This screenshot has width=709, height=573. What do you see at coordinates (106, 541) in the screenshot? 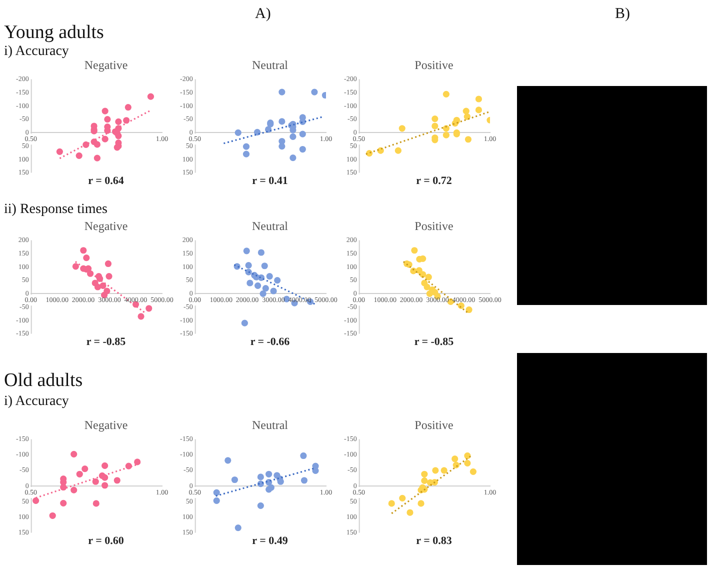
I see `text: r = 0.60` at bounding box center [106, 541].